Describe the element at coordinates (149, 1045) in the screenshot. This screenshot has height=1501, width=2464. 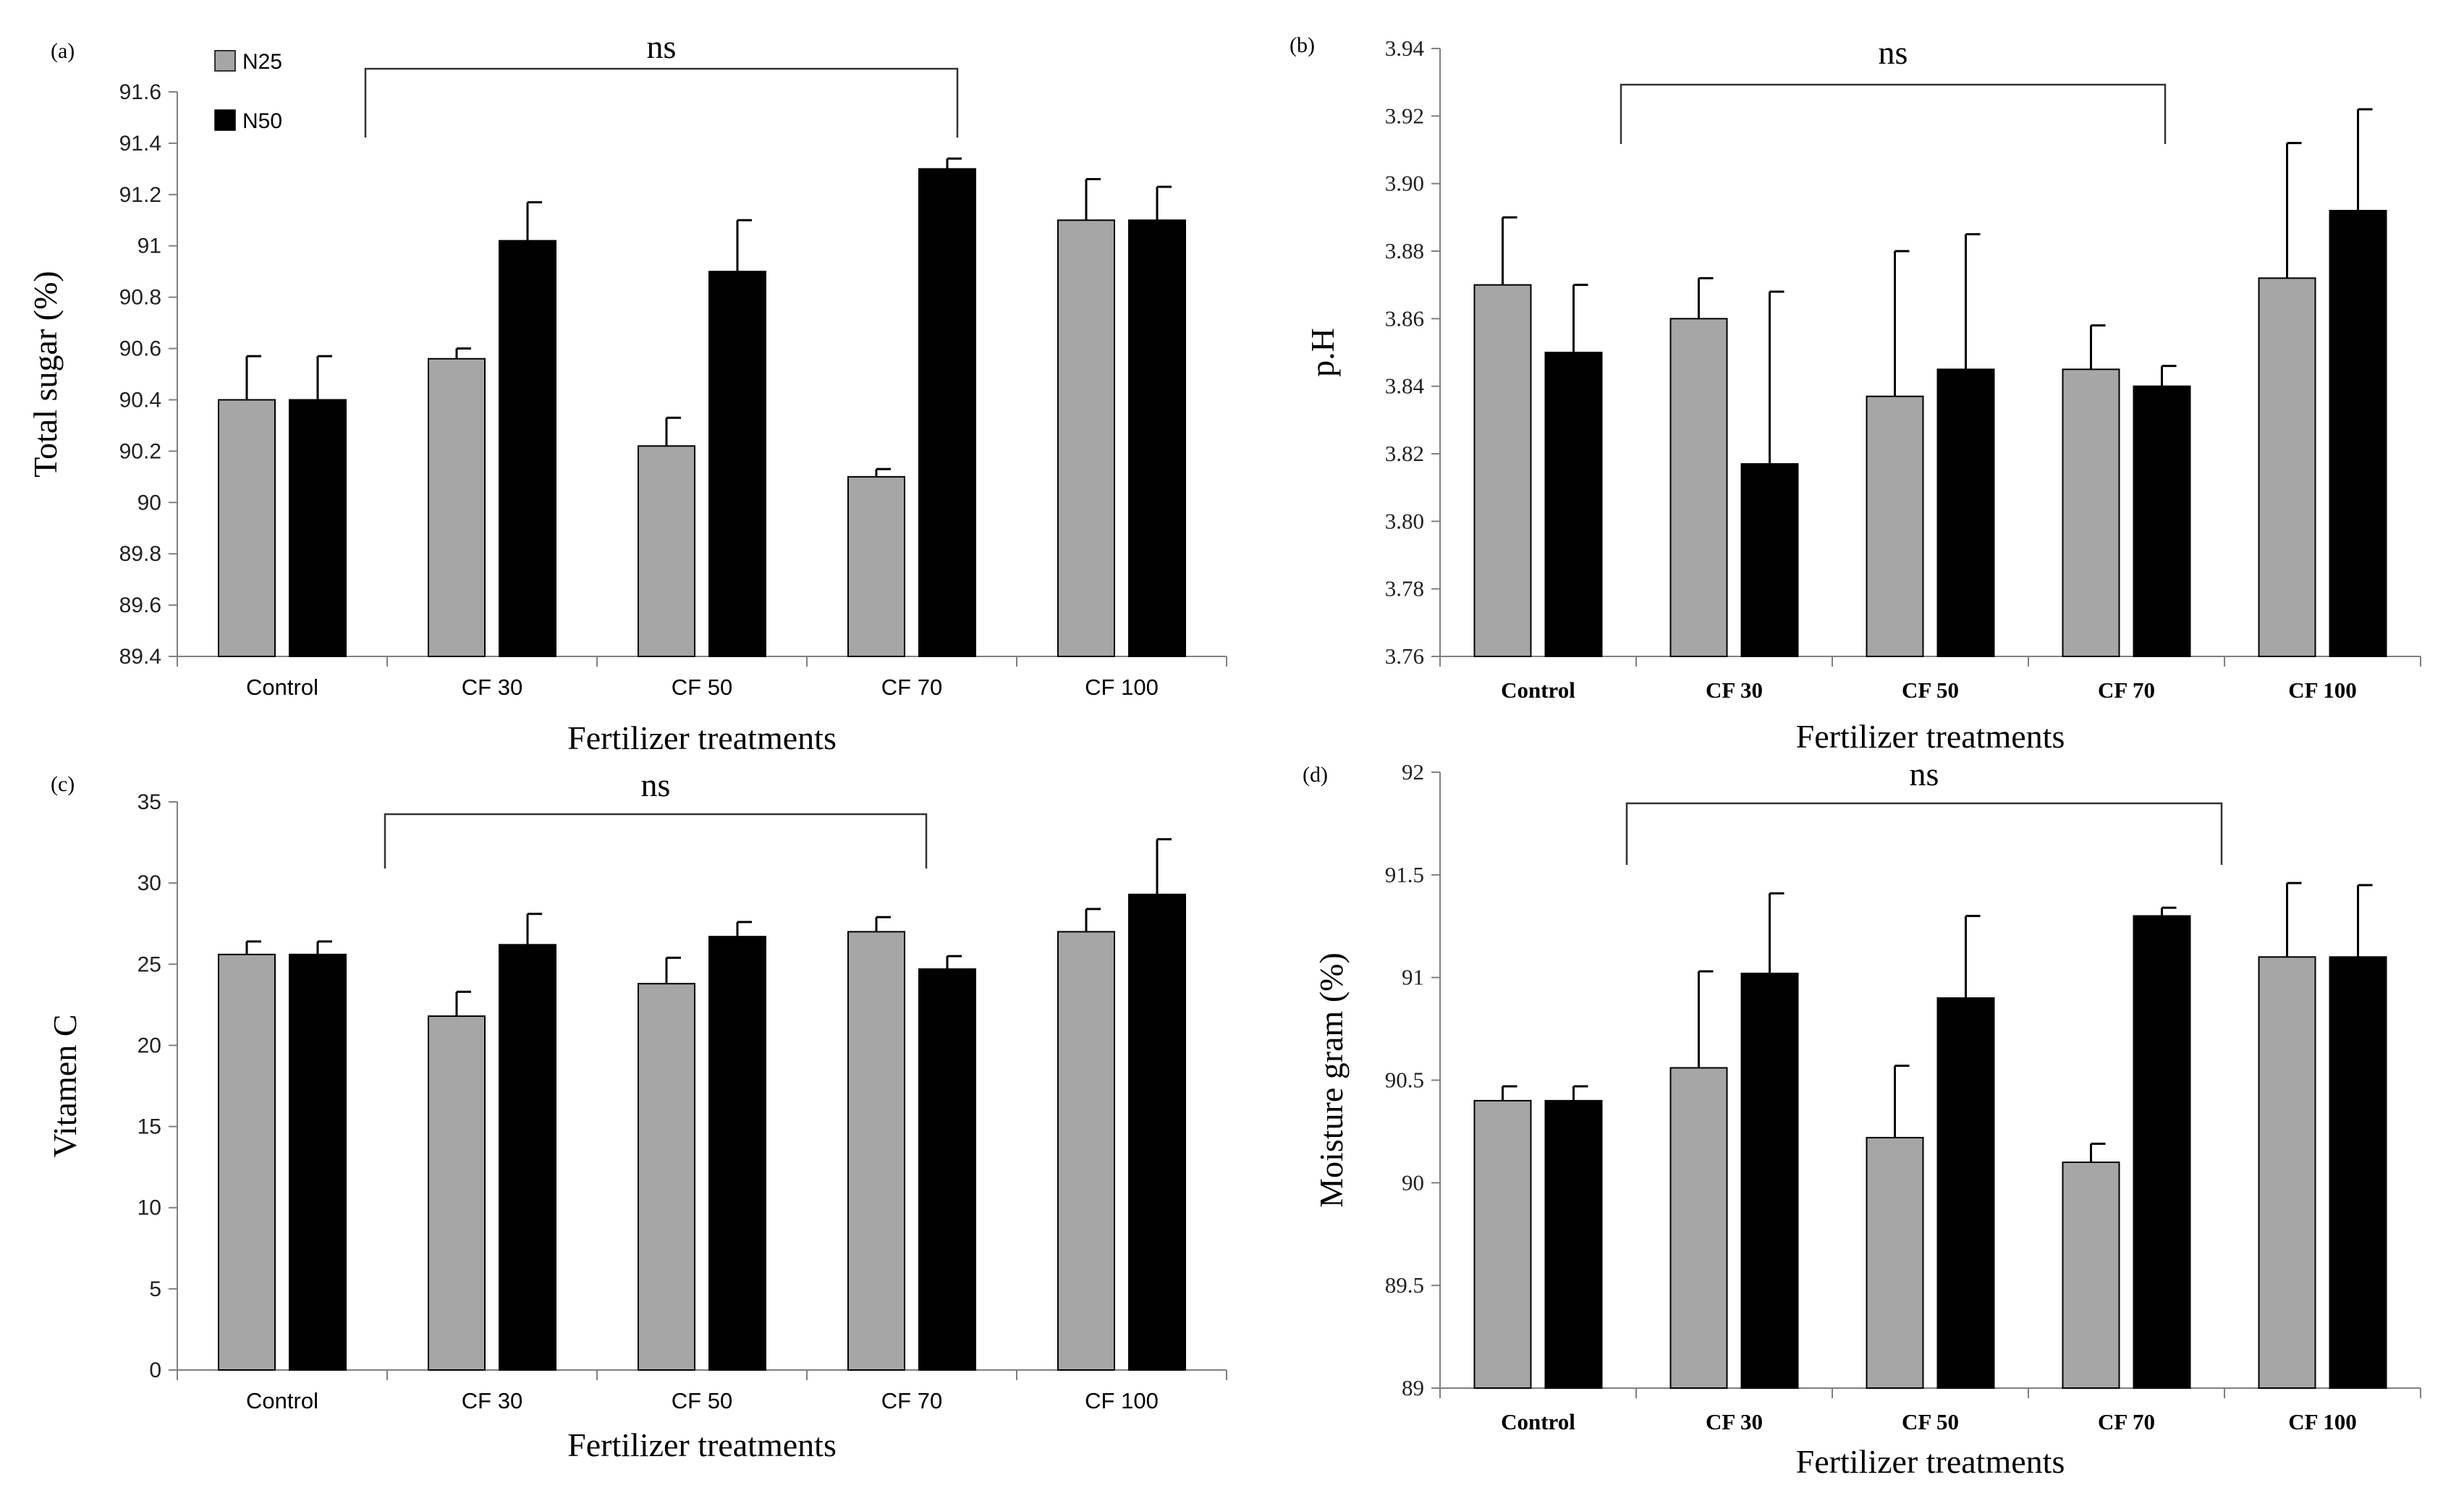
I see `y-tick-label: 20` at that location.